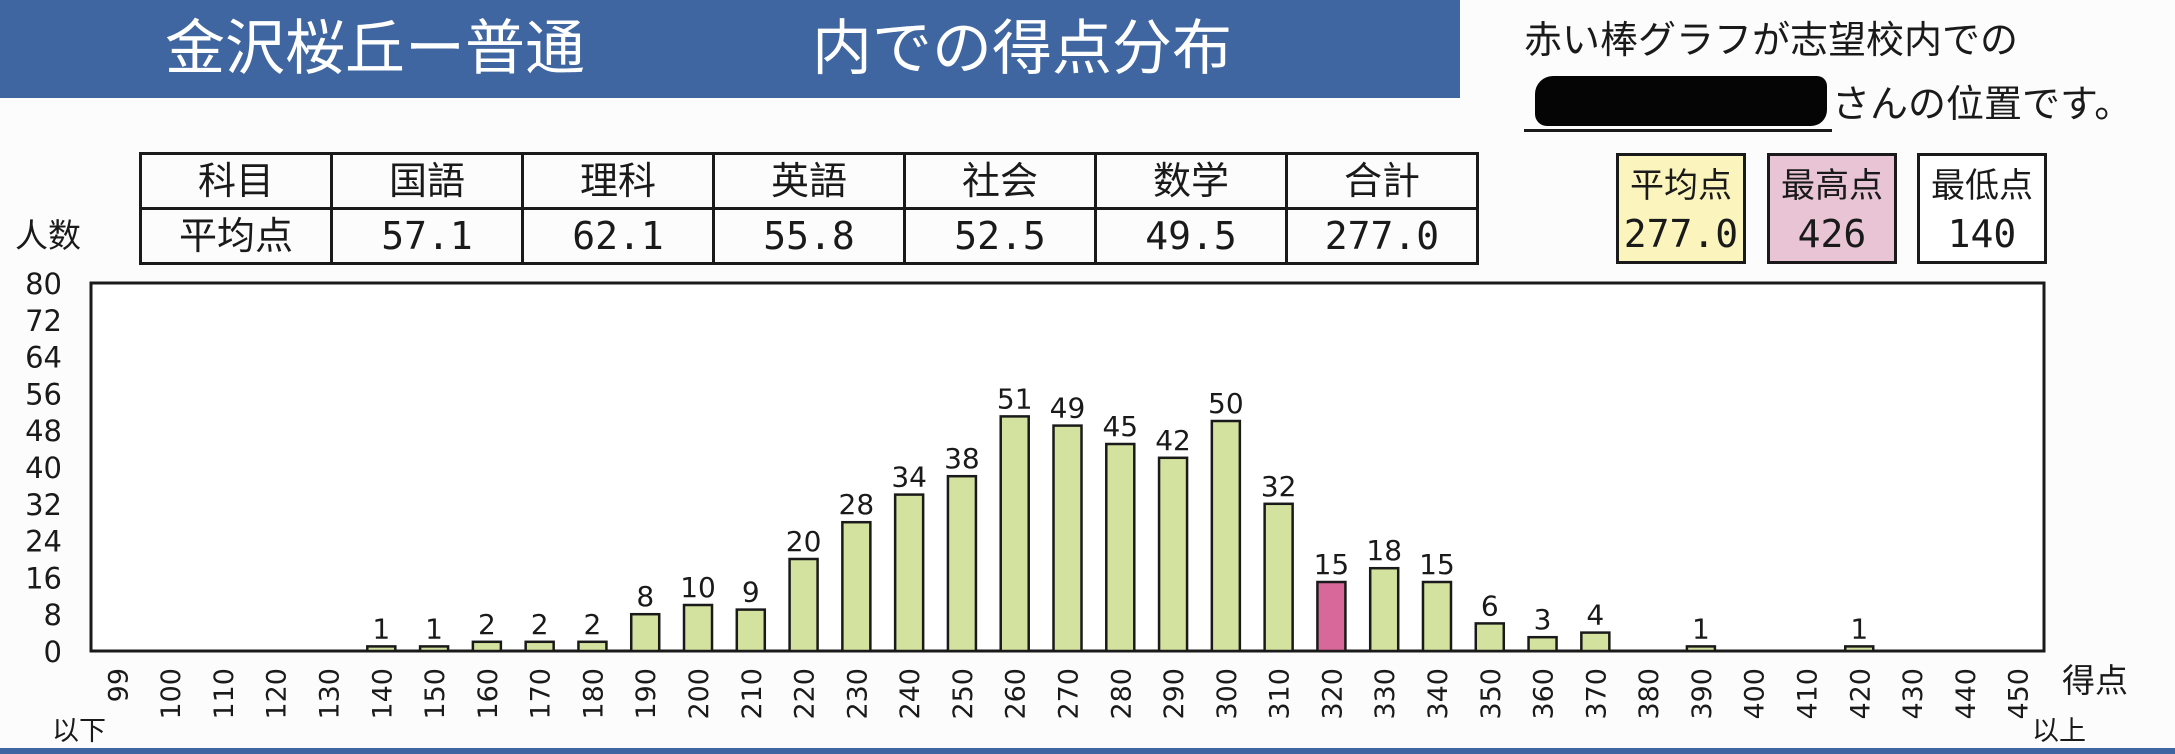 This screenshot has height=754, width=2175. What do you see at coordinates (224, 694) in the screenshot?
I see `x-tick-label: 110` at bounding box center [224, 694].